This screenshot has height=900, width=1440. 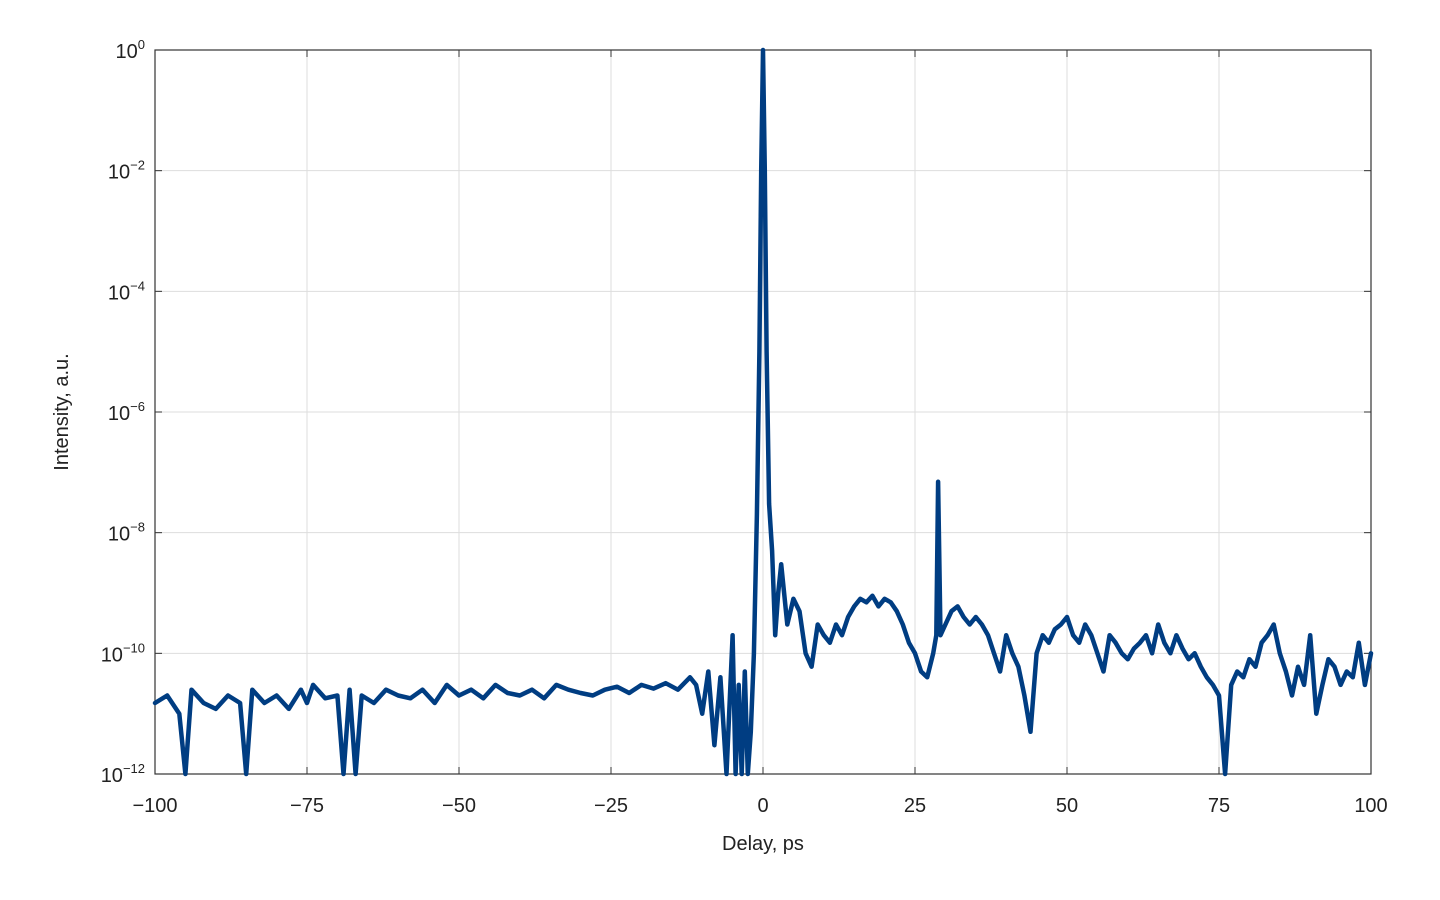 What do you see at coordinates (62, 411) in the screenshot?
I see `y-axis-title: Intensity, a.u.` at bounding box center [62, 411].